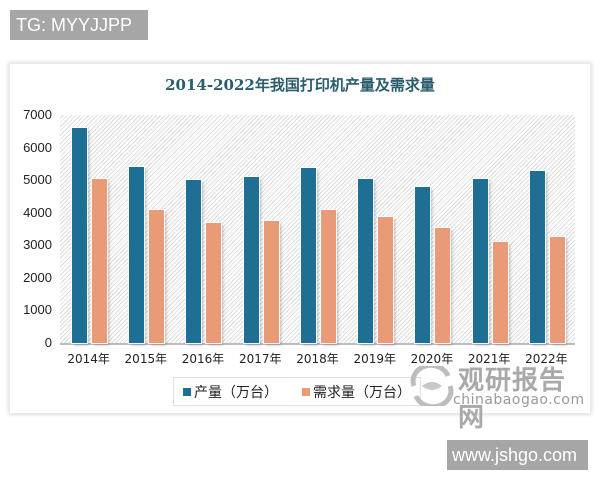  What do you see at coordinates (187, 391) in the screenshot?
I see `legend-swatch-production` at bounding box center [187, 391].